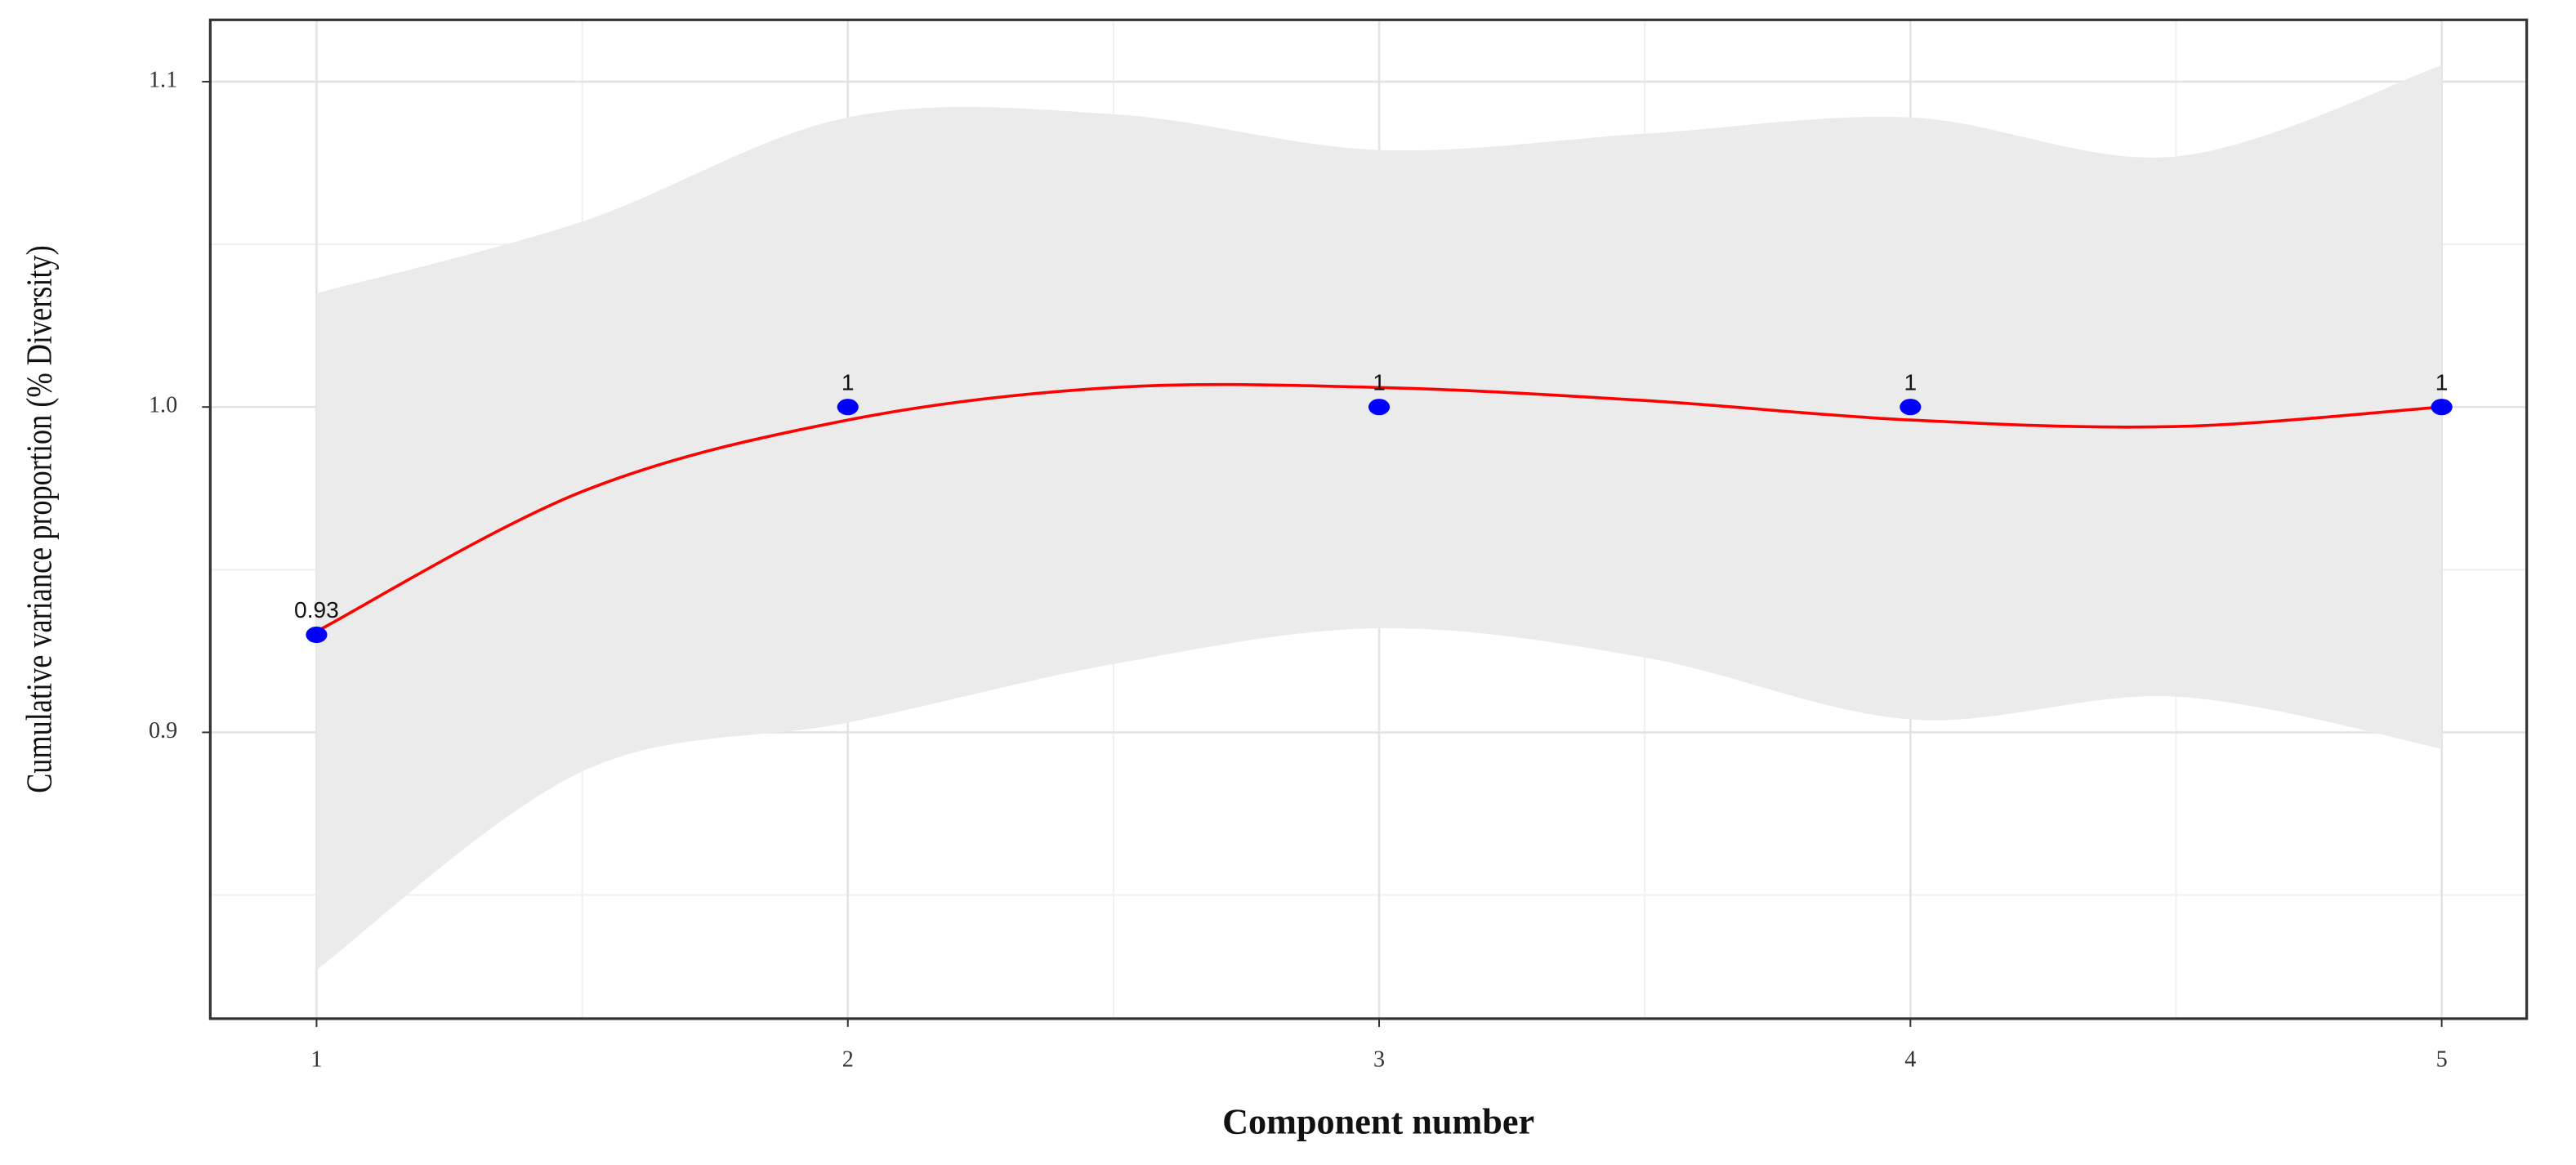 The width and height of the screenshot is (2576, 1165). Describe the element at coordinates (1378, 1122) in the screenshot. I see `x-axis-title: Component number` at that location.